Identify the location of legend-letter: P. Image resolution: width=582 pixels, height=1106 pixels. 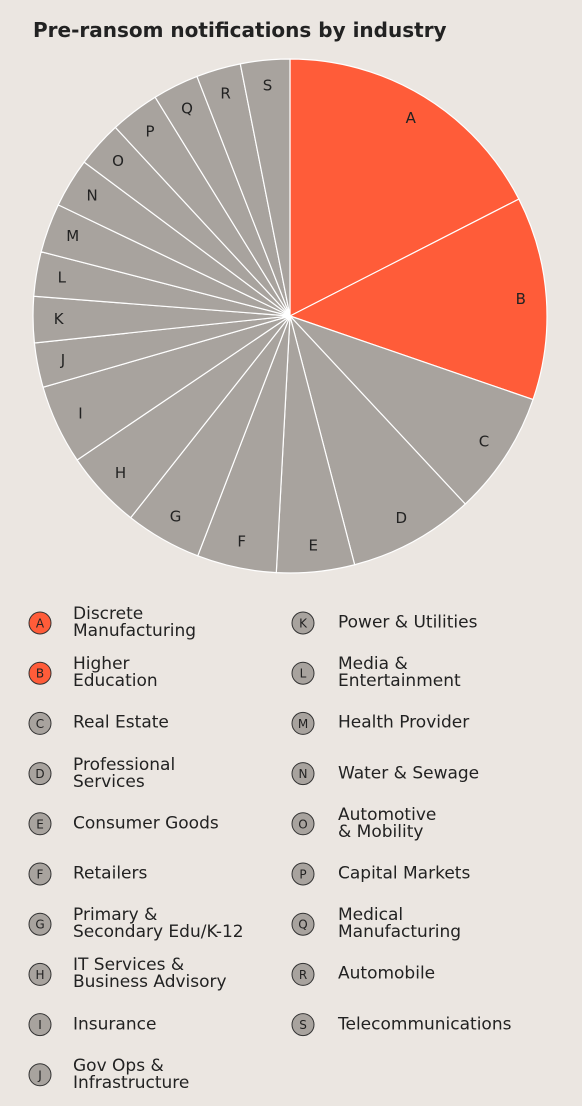
(302, 875).